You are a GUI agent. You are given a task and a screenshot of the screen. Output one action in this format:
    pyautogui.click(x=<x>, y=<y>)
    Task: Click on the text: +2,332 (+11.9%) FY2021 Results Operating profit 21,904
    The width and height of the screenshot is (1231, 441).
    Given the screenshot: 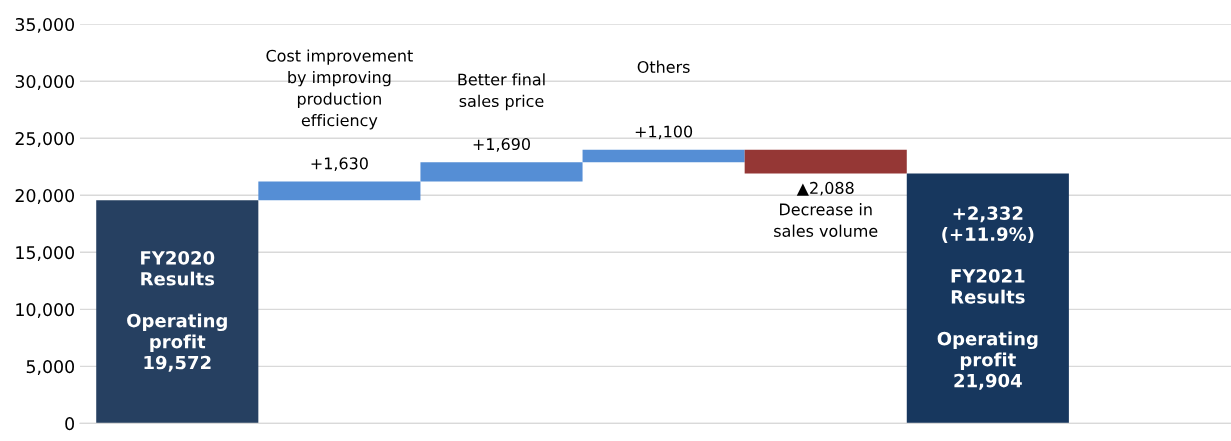 What is the action you would take?
    pyautogui.click(x=987, y=298)
    